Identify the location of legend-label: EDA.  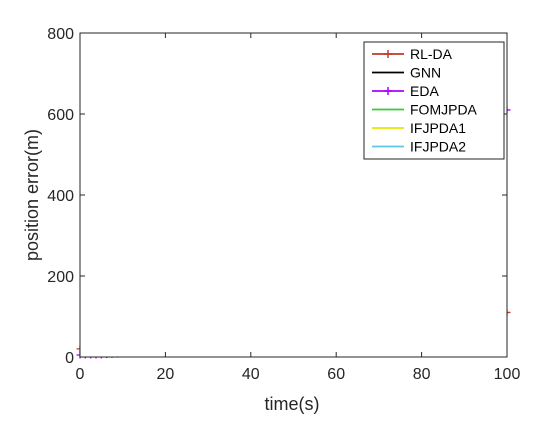
(424, 91).